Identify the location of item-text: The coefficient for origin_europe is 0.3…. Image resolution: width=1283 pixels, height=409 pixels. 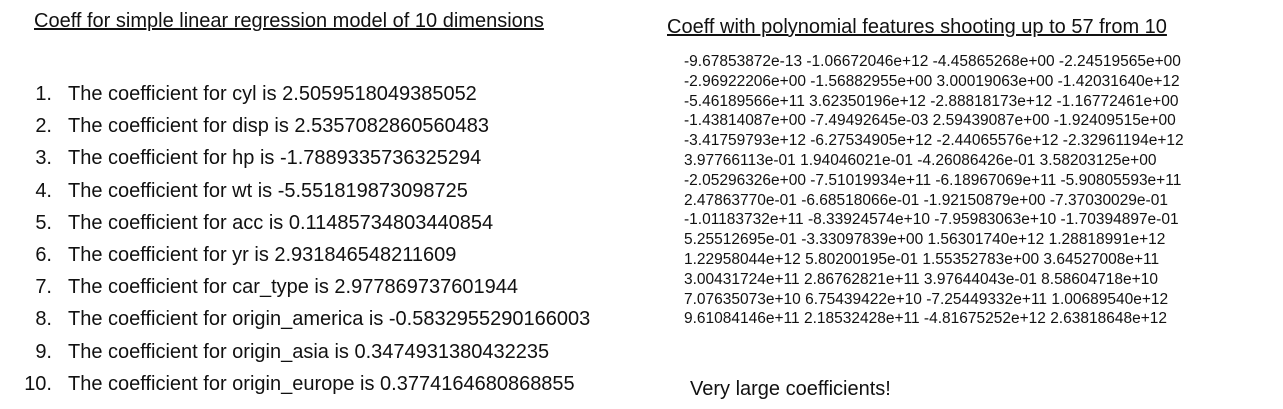
(321, 383).